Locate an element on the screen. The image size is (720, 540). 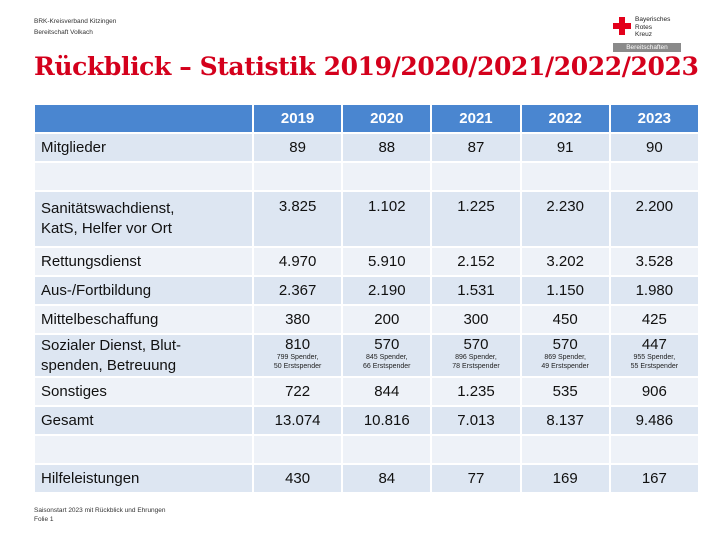
cell-note-line-2: 78 Erstspender is located at coordinates (476, 366).